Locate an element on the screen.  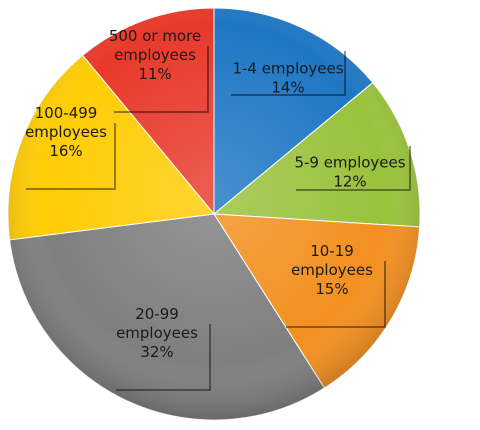
slice-label-line: 1-4 employees is located at coordinates (287, 69).